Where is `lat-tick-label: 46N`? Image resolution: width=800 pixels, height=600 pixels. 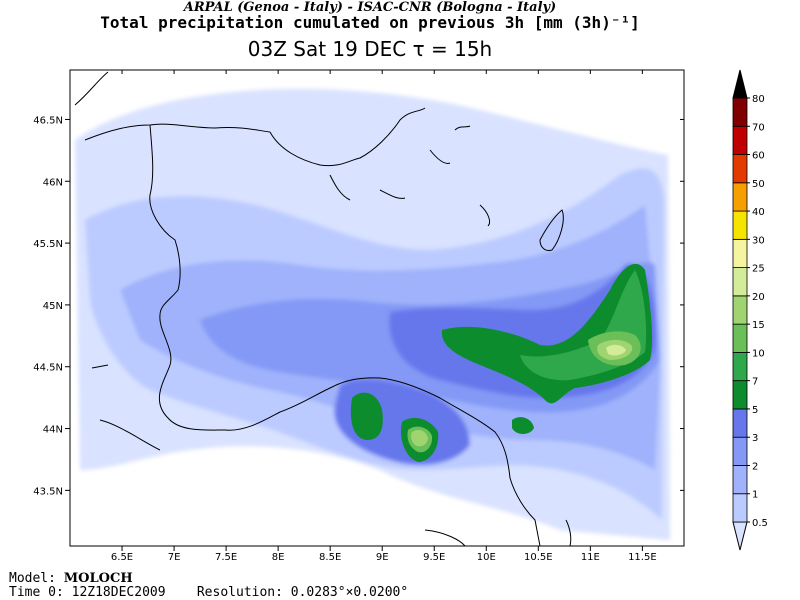
lat-tick-label: 46N is located at coordinates (53, 182).